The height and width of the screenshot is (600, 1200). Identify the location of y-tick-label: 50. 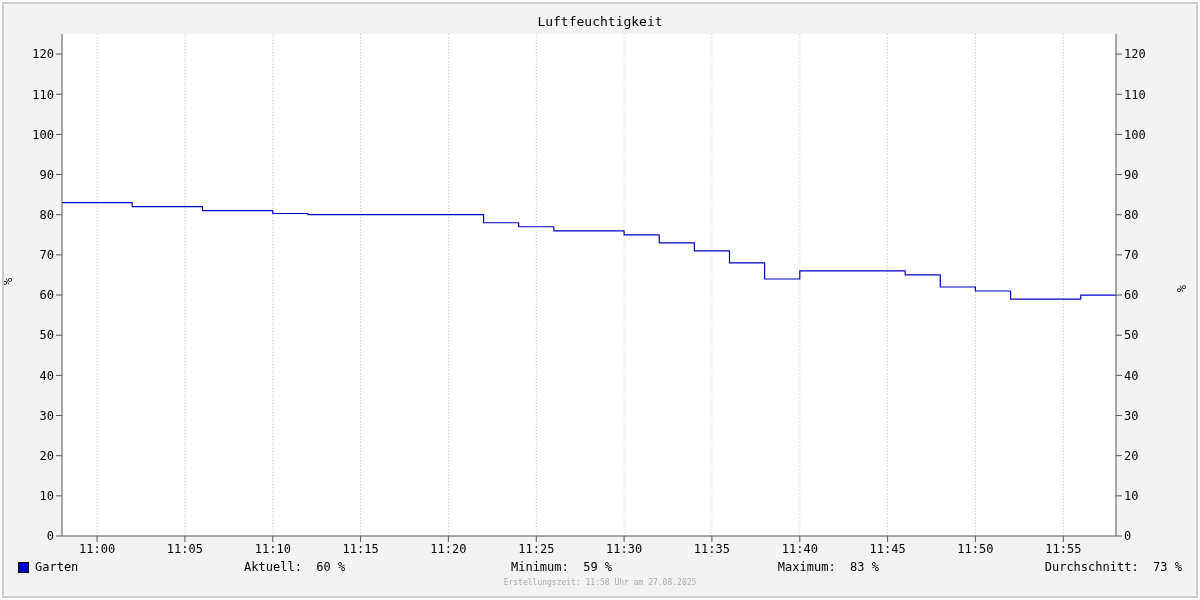
(46, 335).